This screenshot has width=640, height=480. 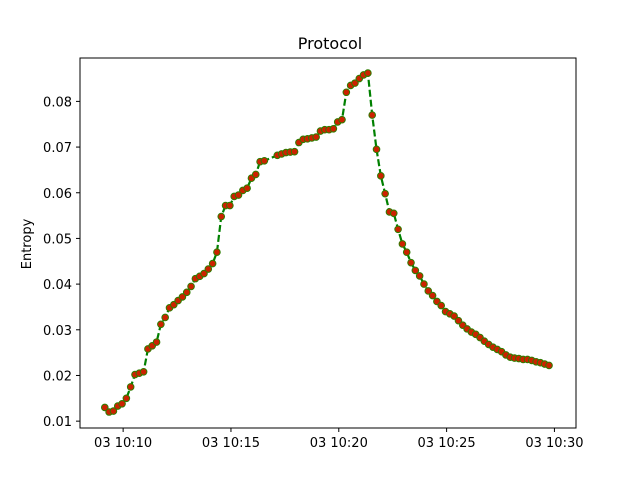 What do you see at coordinates (447, 443) in the screenshot?
I see `x-tick-label: 03 10:25` at bounding box center [447, 443].